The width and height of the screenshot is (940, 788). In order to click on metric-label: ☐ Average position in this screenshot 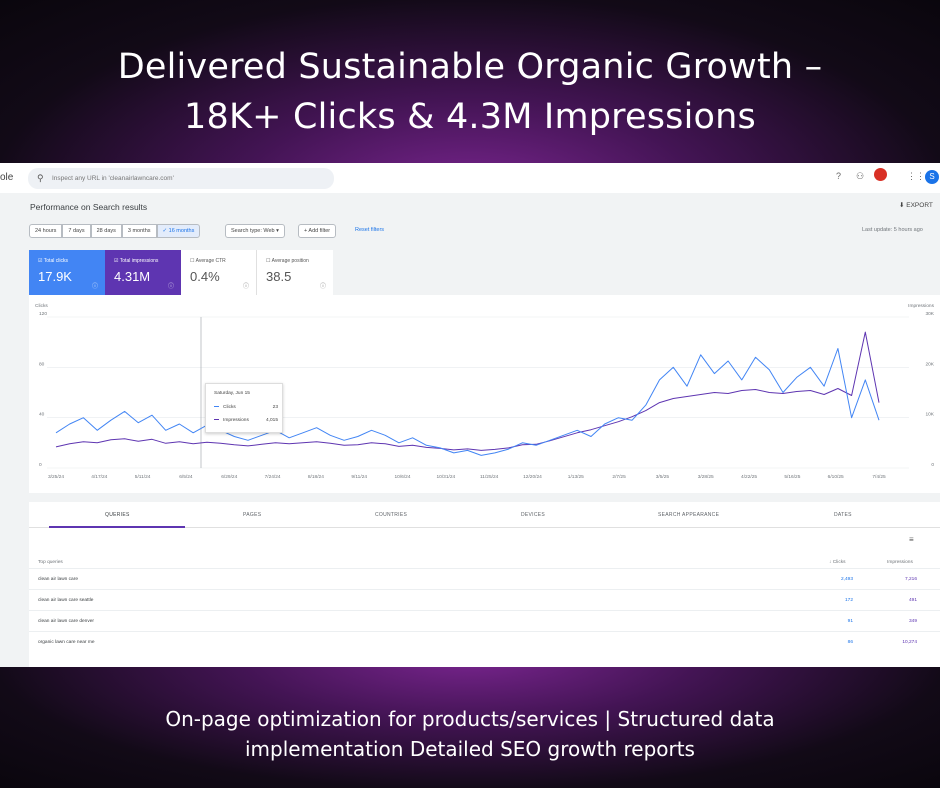, I will do `click(287, 261)`.